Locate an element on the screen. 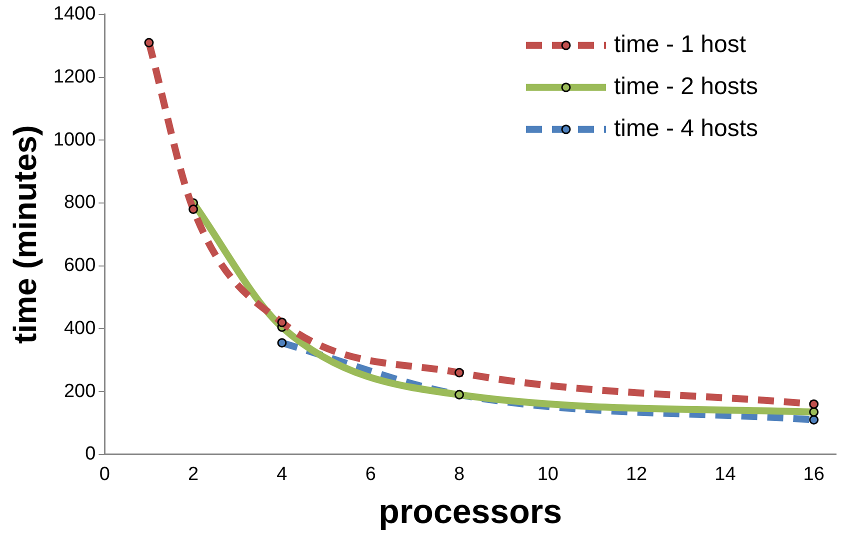 Image resolution: width=850 pixels, height=542 pixels. x-tick-label: 0 is located at coordinates (104, 475).